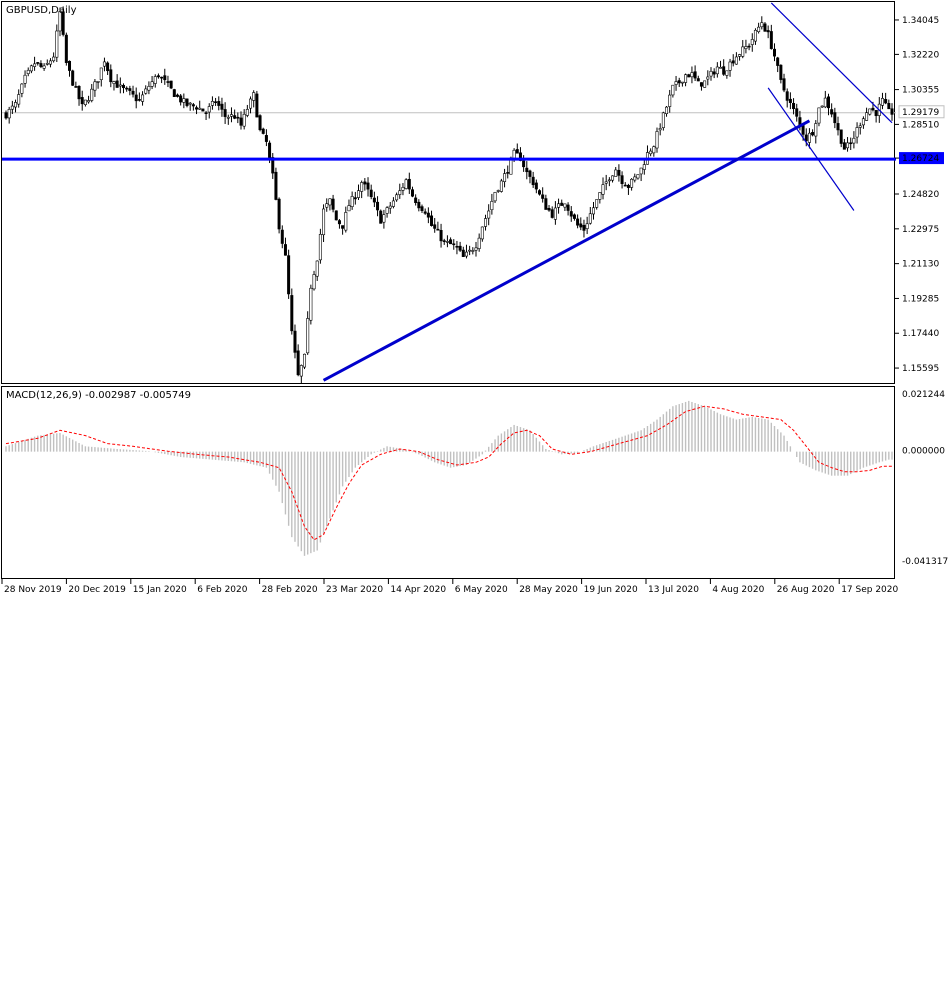  Describe the element at coordinates (222, 590) in the screenshot. I see `date-axis-label: 6 Feb 2020` at that location.